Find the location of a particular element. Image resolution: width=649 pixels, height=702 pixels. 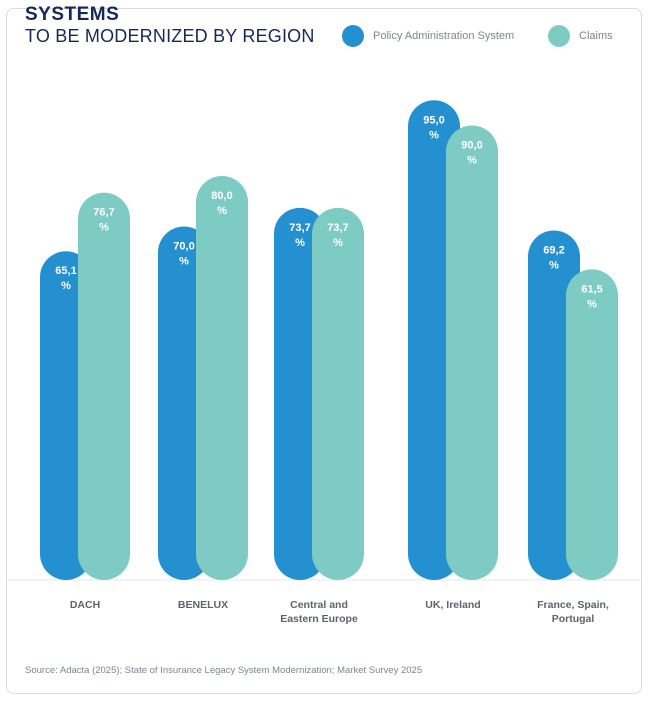

category-label: DACH is located at coordinates (85, 605).